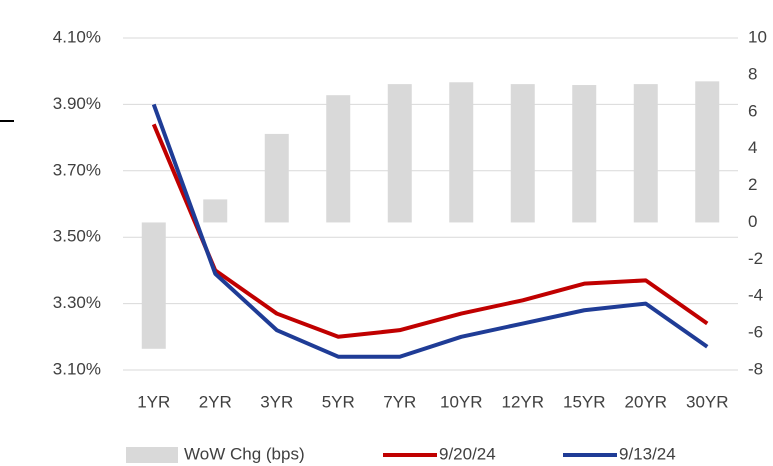 This screenshot has height=466, width=773. I want to click on x-tick-label: 15YR, so click(584, 401).